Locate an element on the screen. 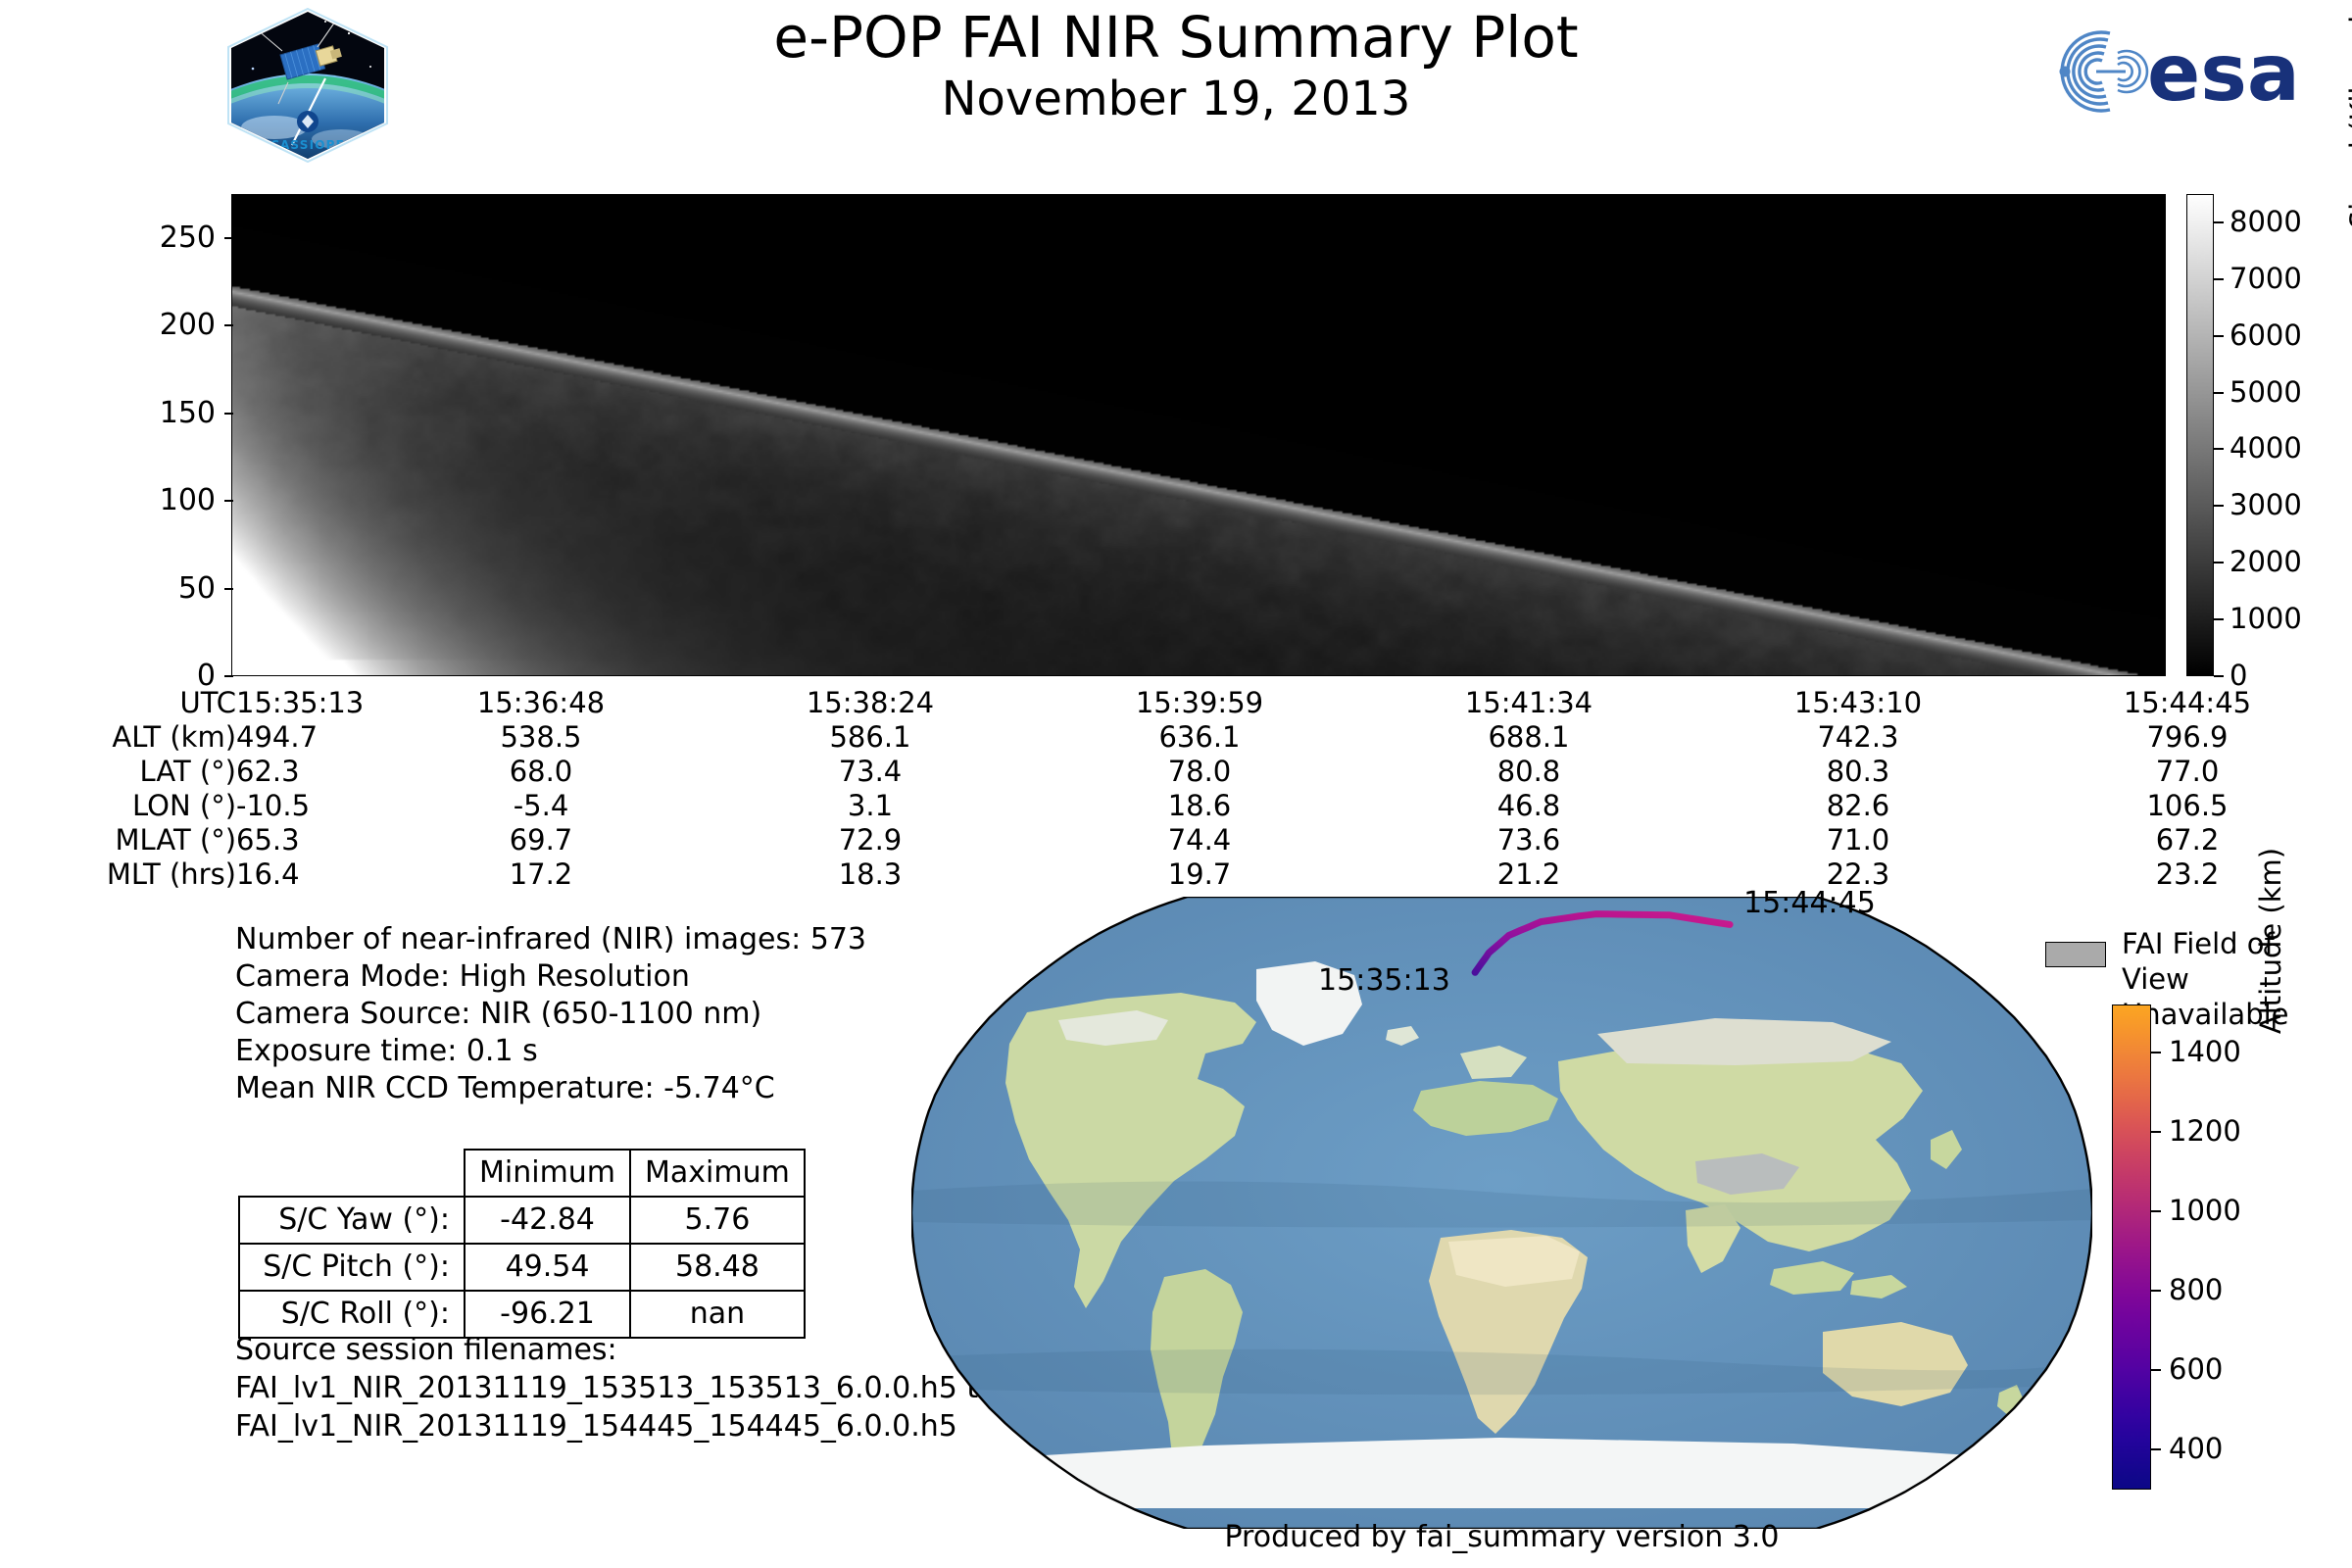 The height and width of the screenshot is (1568, 2352). info-line-exposure: Exposure time: 0.1 s is located at coordinates (386, 1051).